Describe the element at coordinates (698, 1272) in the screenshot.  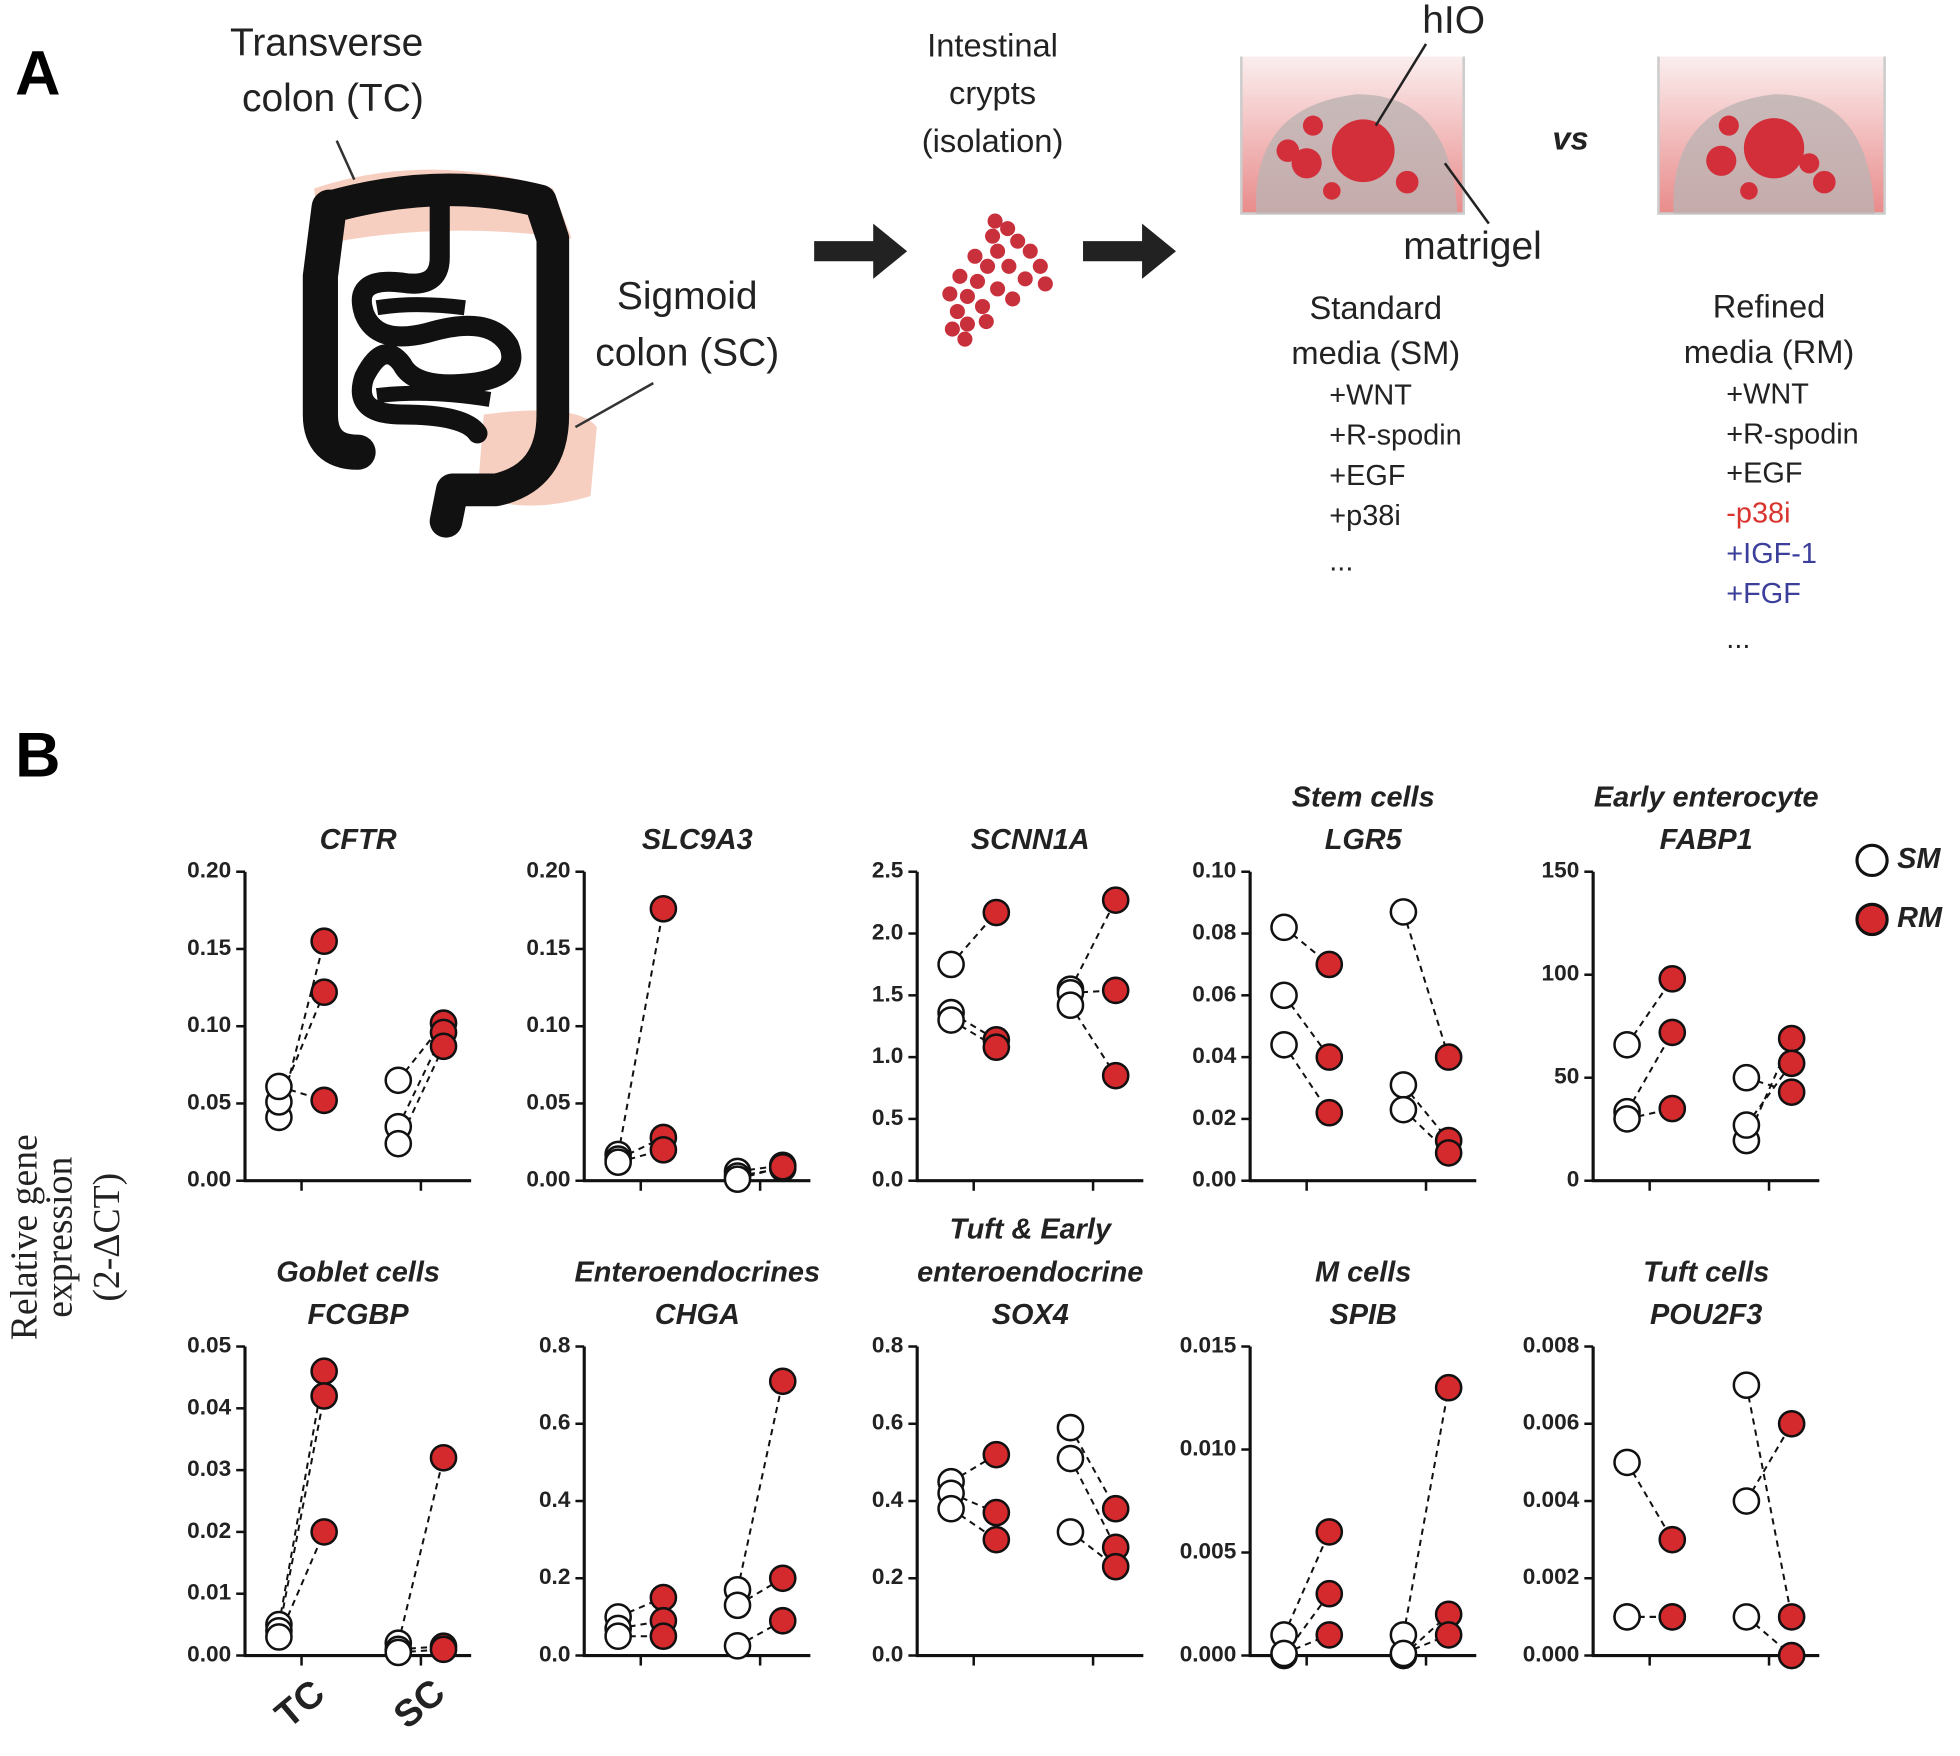
I see `panel-title: Enteroendocrines` at that location.